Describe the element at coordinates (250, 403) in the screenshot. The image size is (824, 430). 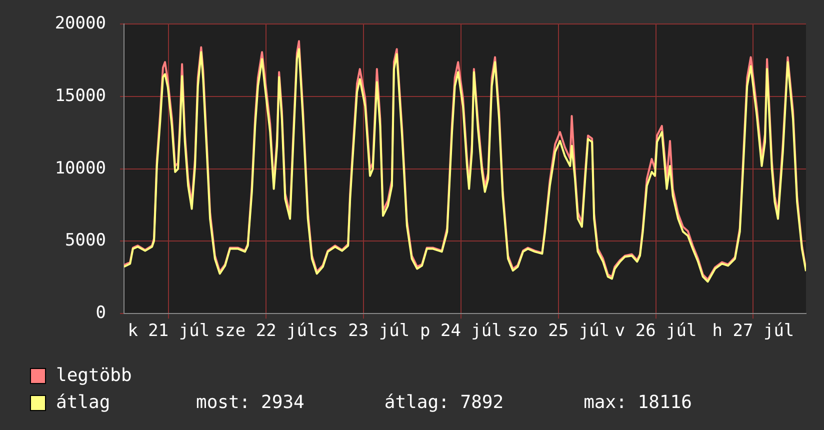
I see `text: most: 2934` at that location.